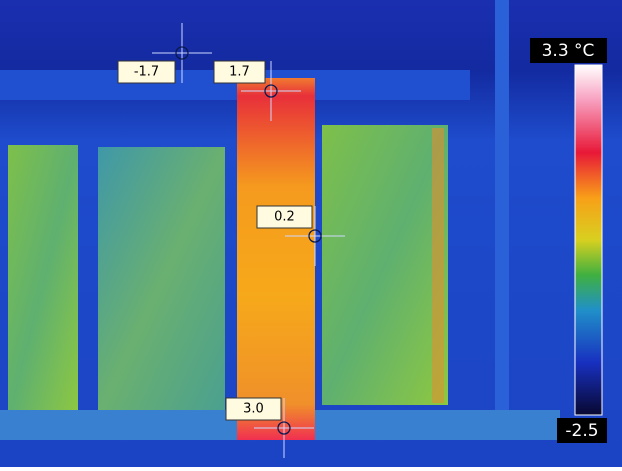 Image resolution: width=622 pixels, height=471 pixels. I want to click on scale-max-box, so click(568, 50).